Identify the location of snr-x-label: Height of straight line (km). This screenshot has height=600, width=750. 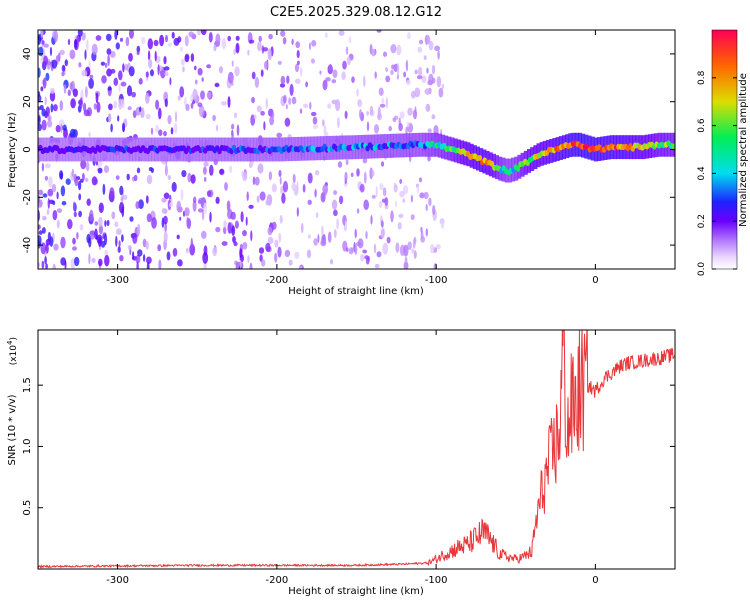
(356, 591).